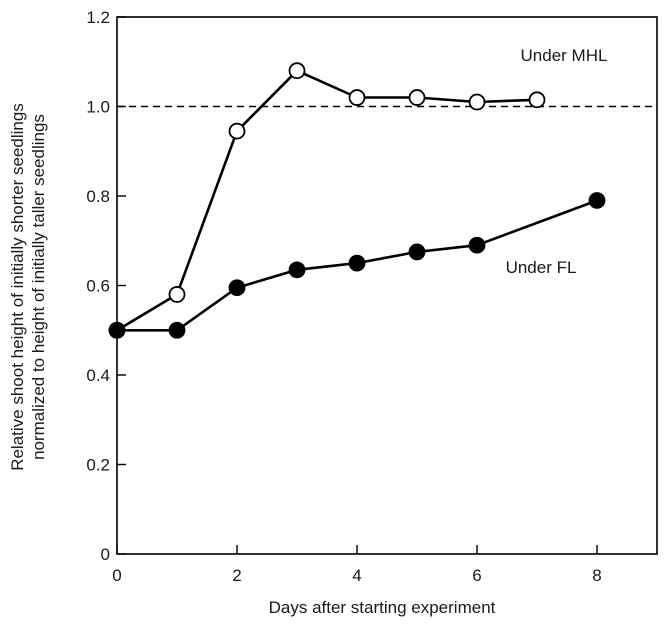 The height and width of the screenshot is (624, 669). Describe the element at coordinates (98, 17) in the screenshot. I see `y-tick-label: 1.2` at that location.